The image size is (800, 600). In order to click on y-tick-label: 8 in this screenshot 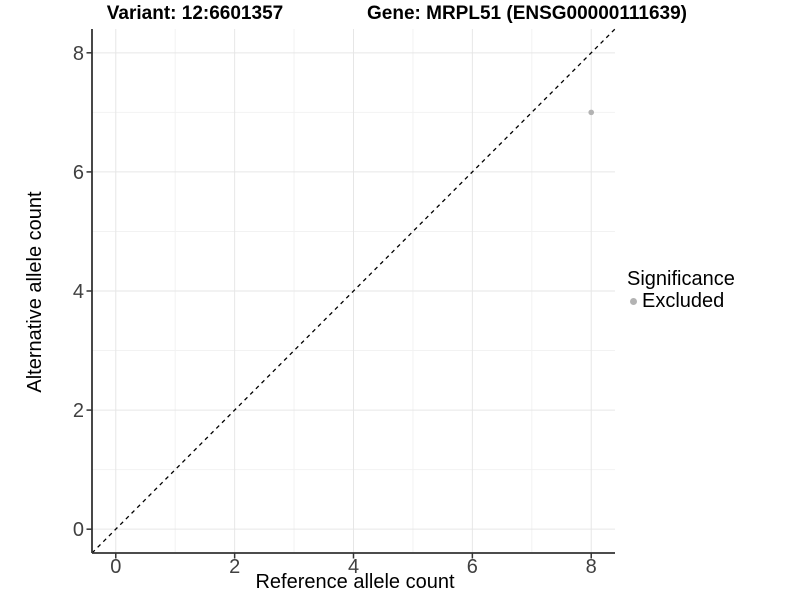, I will do `click(78, 54)`.